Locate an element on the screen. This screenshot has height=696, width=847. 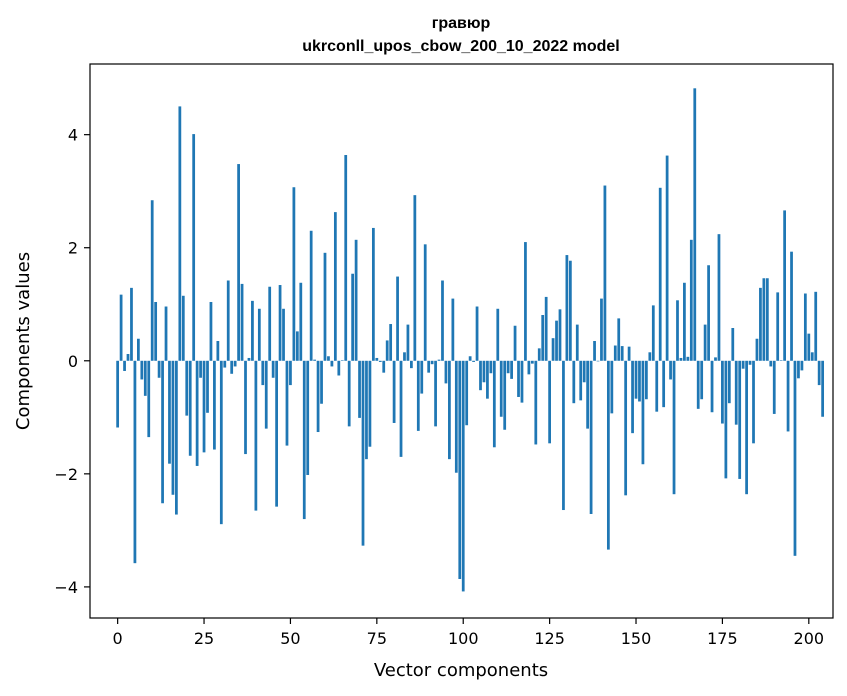
chart-subtitle: ukrconll_upos_cbow_200_10_2022 model is located at coordinates (460, 46).